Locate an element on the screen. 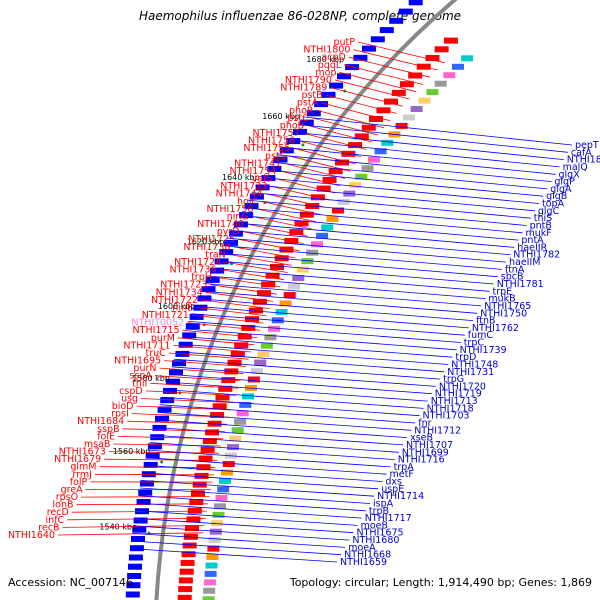 This screenshot has height=600, width=600. reverse-gene-label: metF is located at coordinates (402, 474).